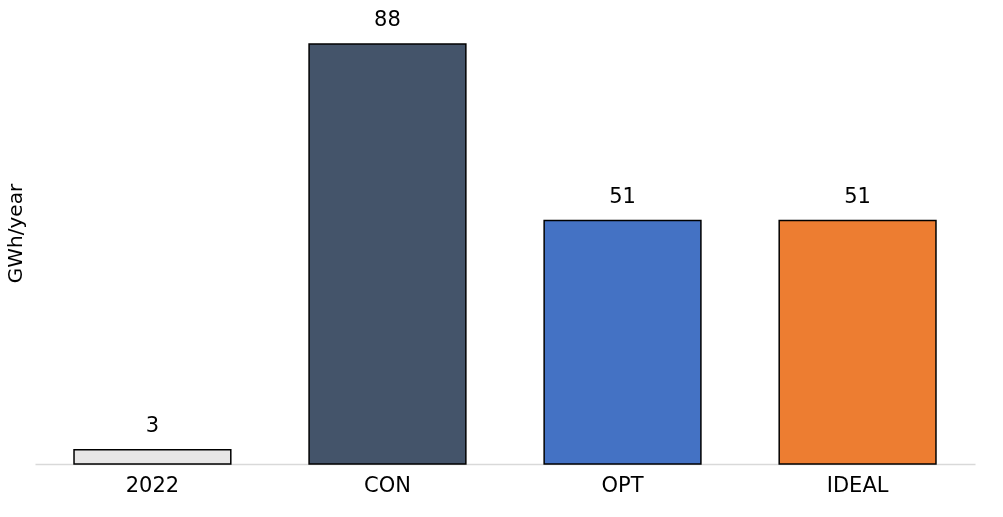  Describe the element at coordinates (387, 19) in the screenshot. I see `data-label: 88` at that location.